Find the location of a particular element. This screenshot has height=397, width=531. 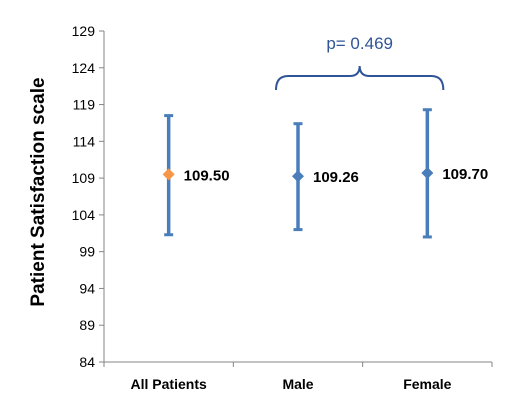

p-value-annotation: p= 0.469 is located at coordinates (359, 43).